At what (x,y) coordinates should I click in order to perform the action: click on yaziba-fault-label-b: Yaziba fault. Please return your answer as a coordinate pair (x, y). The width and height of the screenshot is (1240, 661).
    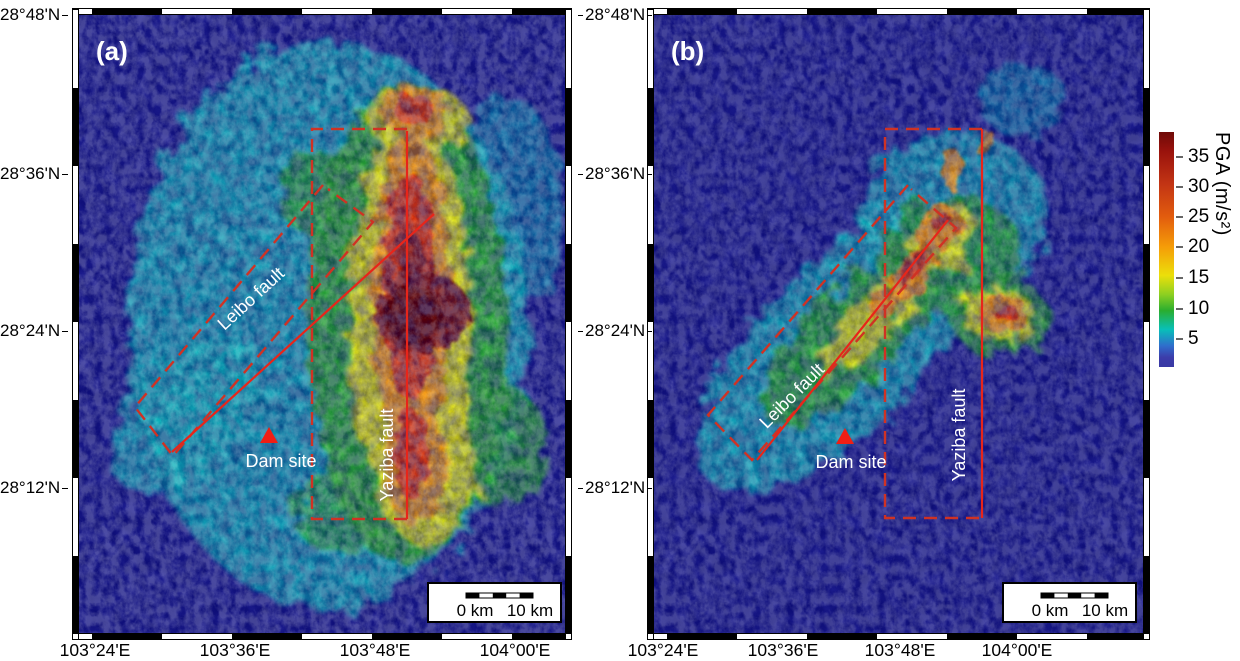
    Looking at the image, I should click on (959, 435).